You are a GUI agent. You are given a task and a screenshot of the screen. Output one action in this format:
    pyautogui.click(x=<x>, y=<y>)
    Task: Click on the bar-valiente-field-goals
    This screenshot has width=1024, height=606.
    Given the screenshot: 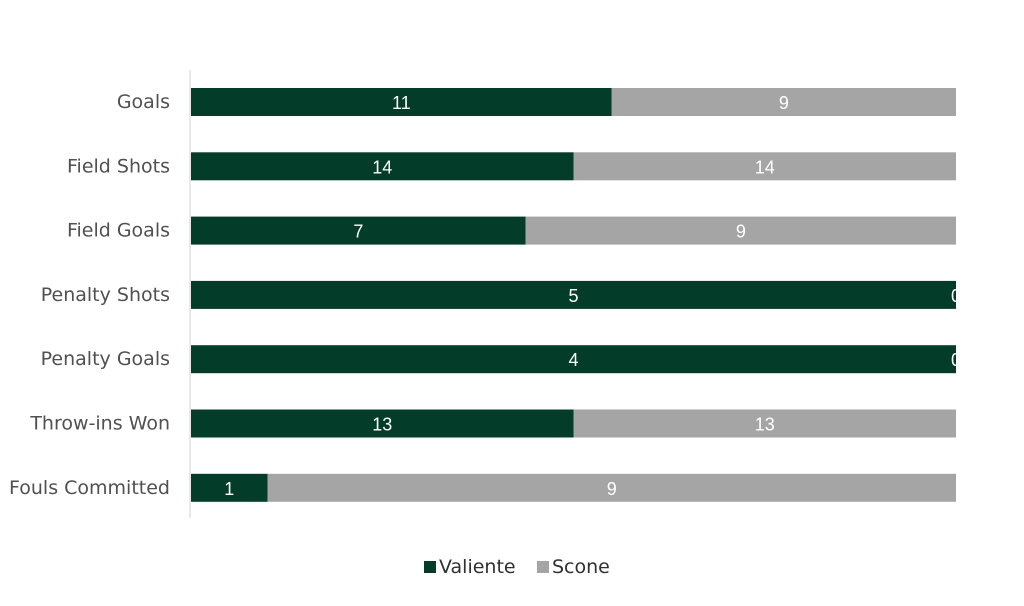 What is the action you would take?
    pyautogui.click(x=358, y=230)
    